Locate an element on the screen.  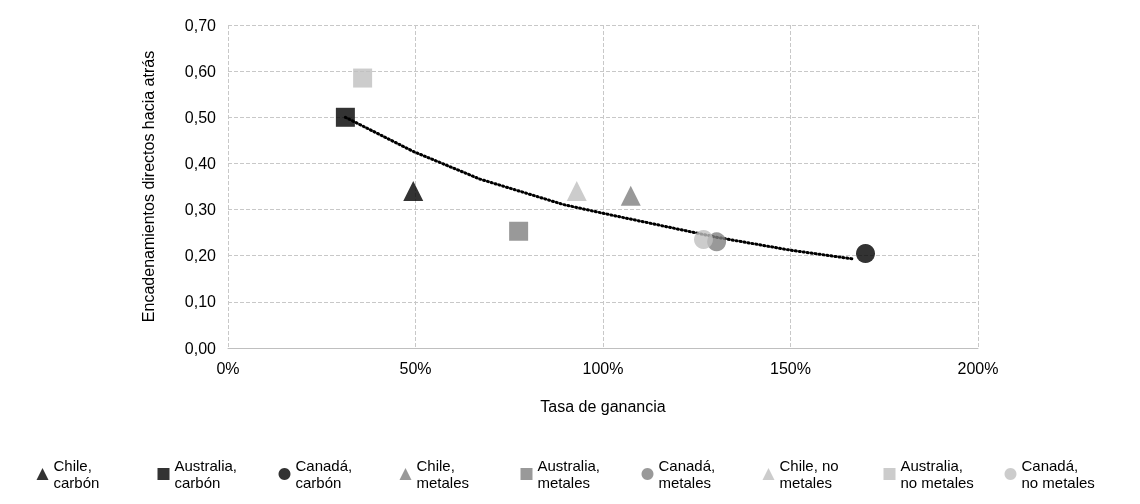
legend-label: Chile, metales is located at coordinates (443, 474).